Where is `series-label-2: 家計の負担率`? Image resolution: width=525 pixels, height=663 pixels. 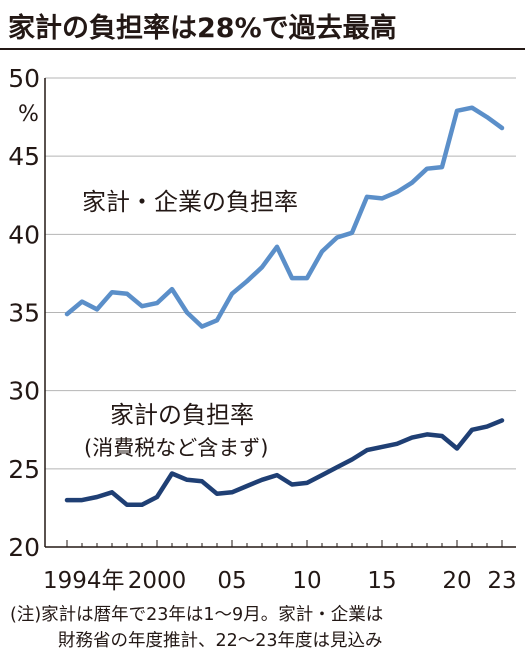 series-label-2: 家計の負担率 is located at coordinates (182, 415).